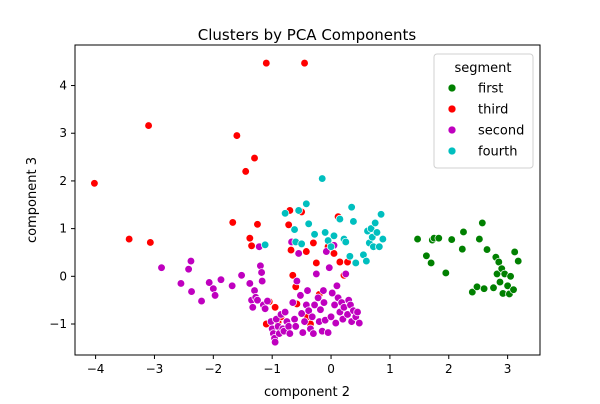 The image size is (600, 404). Describe the element at coordinates (213, 369) in the screenshot. I see `x-tick-label: −2` at that location.